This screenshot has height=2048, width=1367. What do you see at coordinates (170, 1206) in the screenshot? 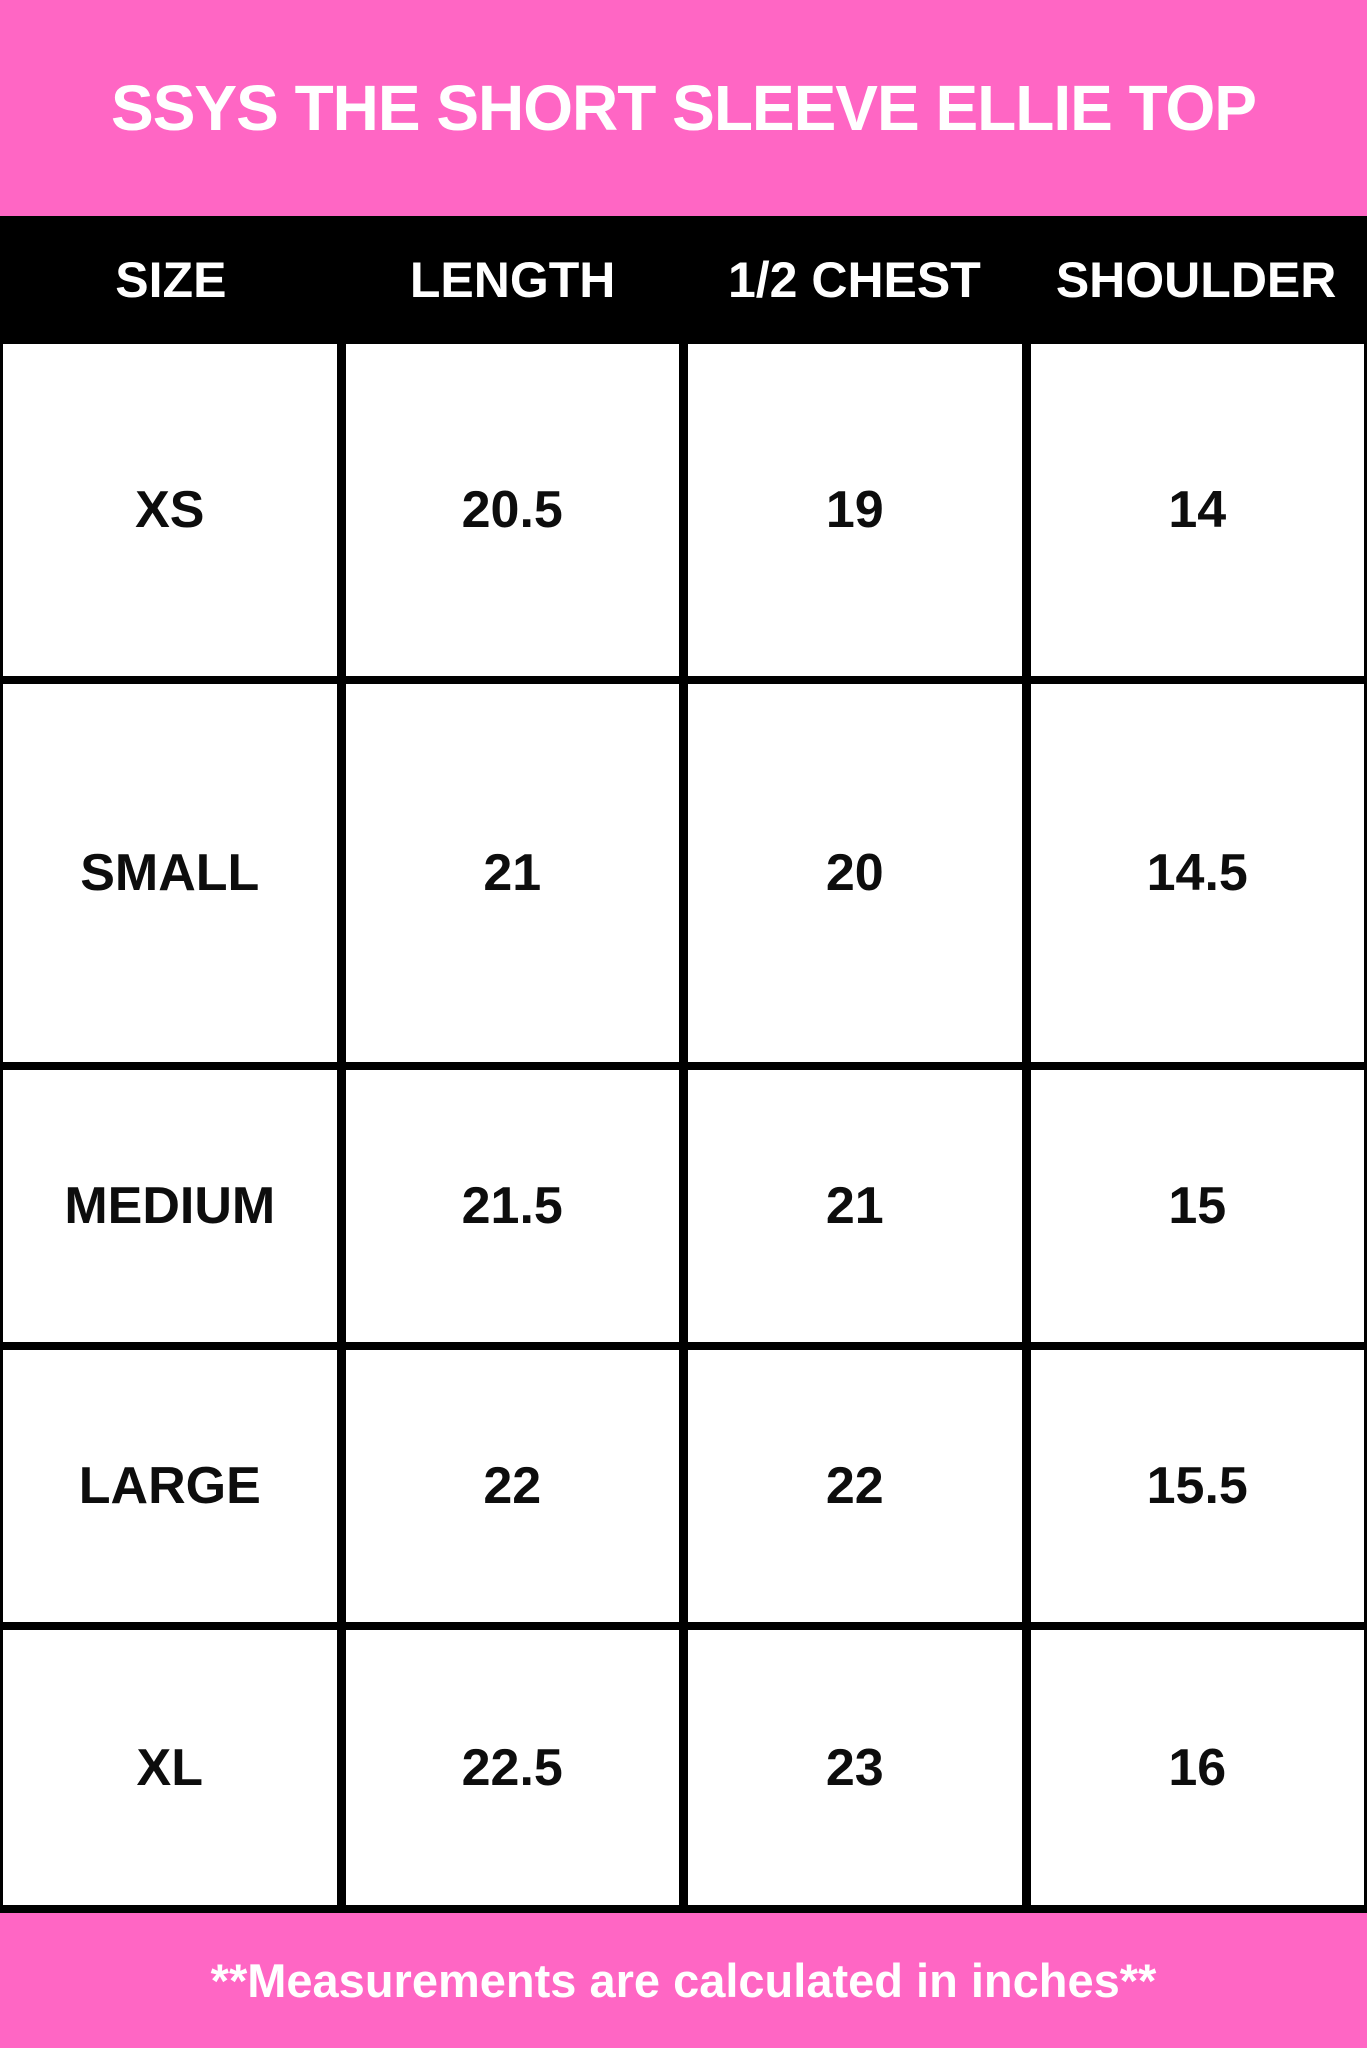
I see `cell-size-medium: MEDIUM` at bounding box center [170, 1206].